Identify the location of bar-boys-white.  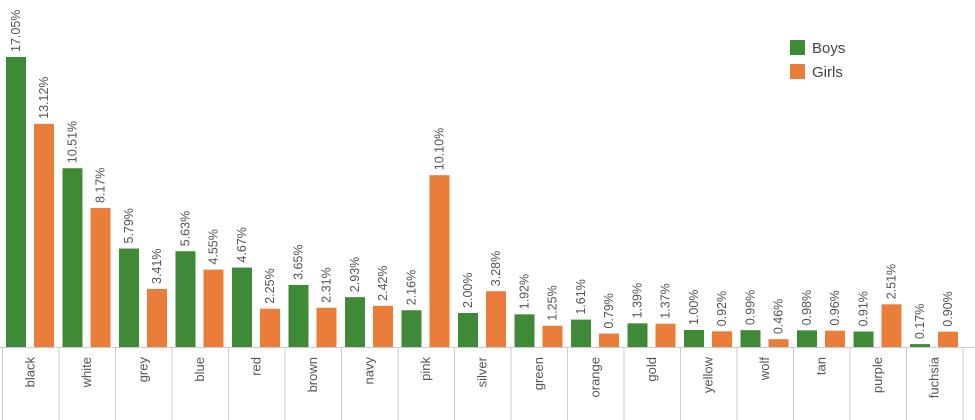
(72, 257).